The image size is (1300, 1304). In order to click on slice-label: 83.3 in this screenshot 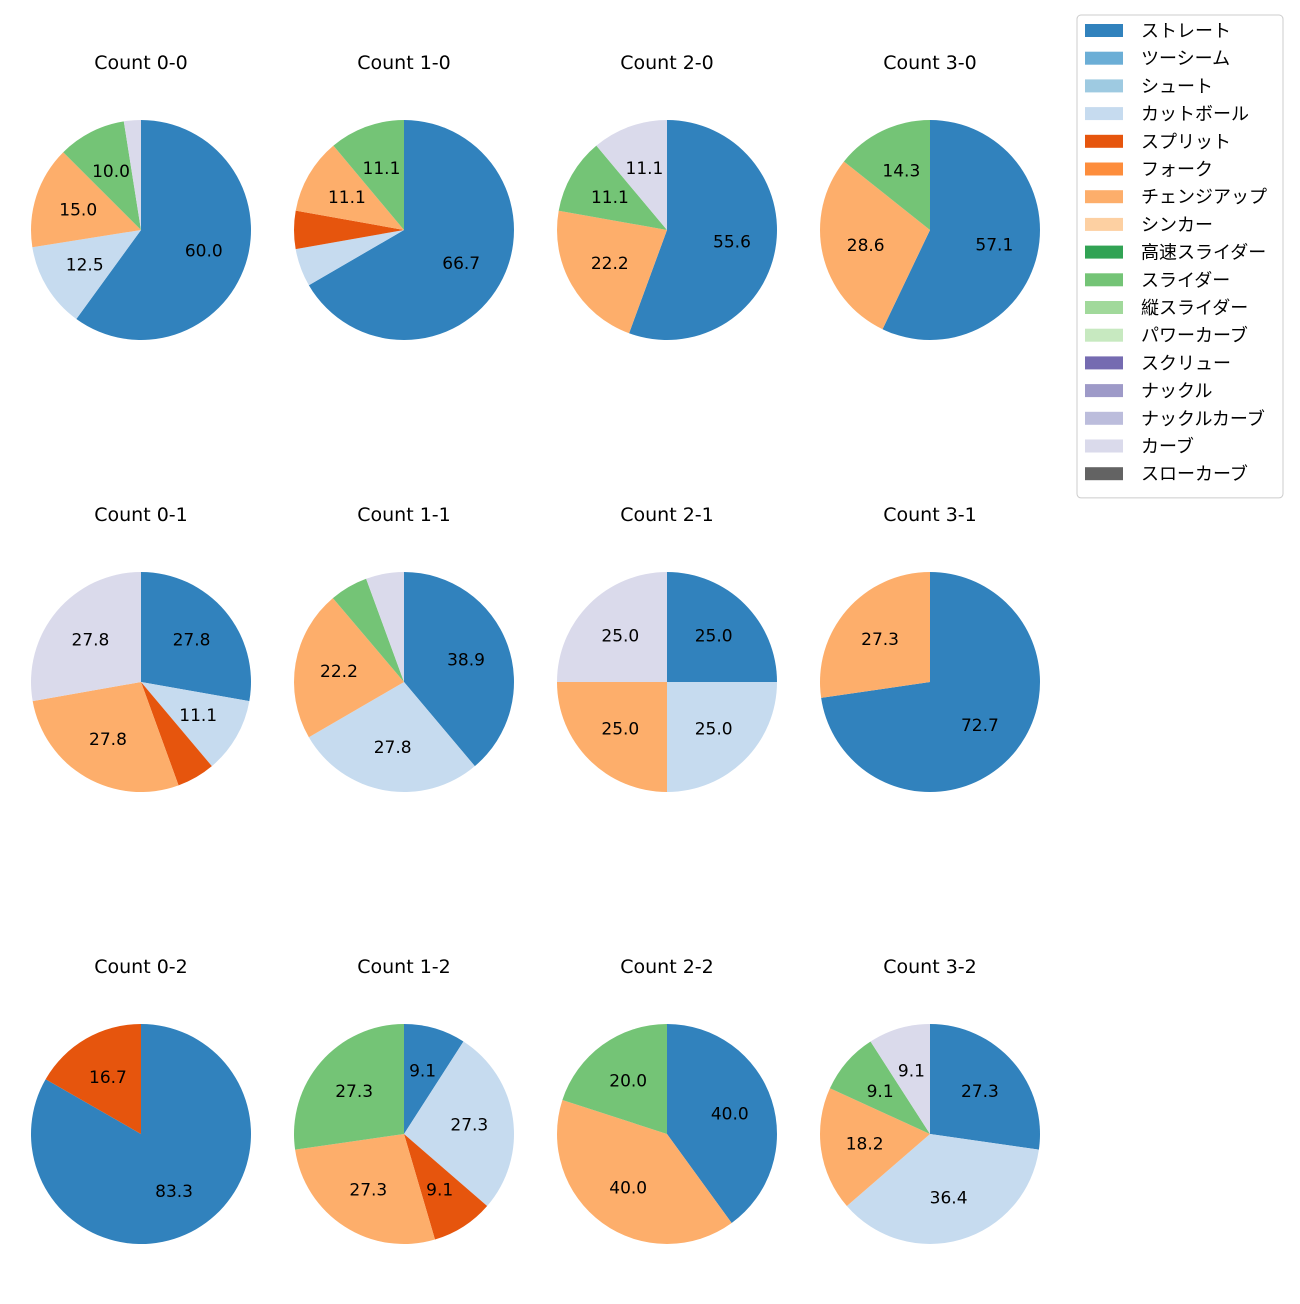, I will do `click(174, 1192)`.